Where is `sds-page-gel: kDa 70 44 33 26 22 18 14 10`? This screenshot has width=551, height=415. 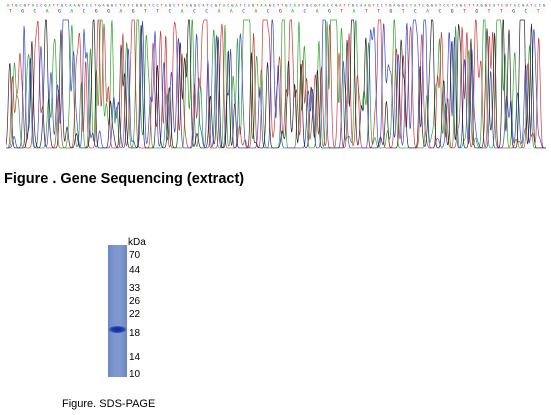
sds-page-gel: kDa 70 44 33 26 22 18 14 10 is located at coordinates (136, 309).